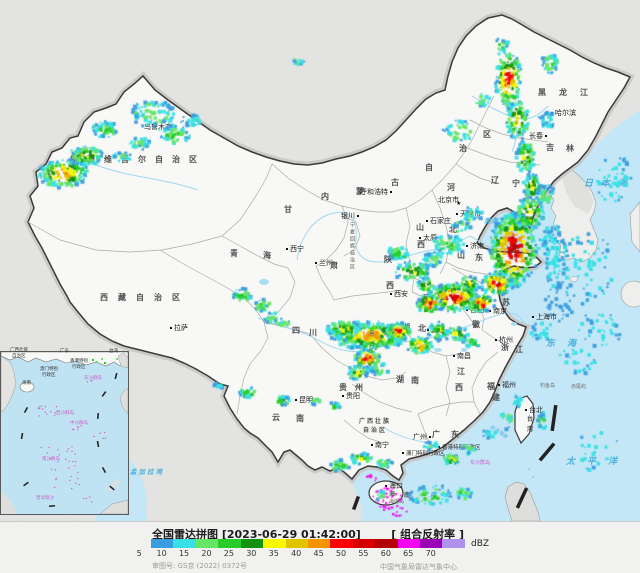 The image size is (640, 573). What do you see at coordinates (26, 383) in the screenshot?
I see `inset-label: 海南` at bounding box center [26, 383].